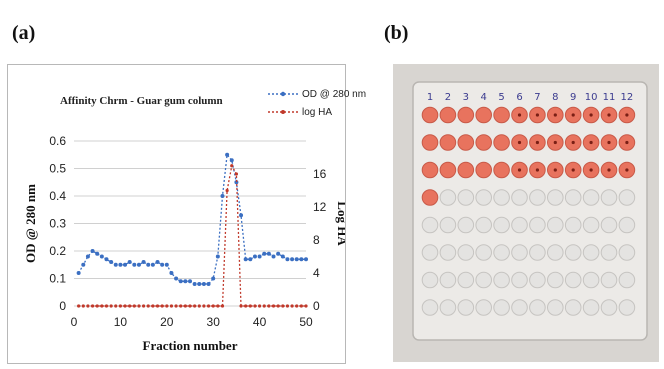 The width and height of the screenshot is (664, 369). I want to click on plate-column-number: 5, so click(501, 97).